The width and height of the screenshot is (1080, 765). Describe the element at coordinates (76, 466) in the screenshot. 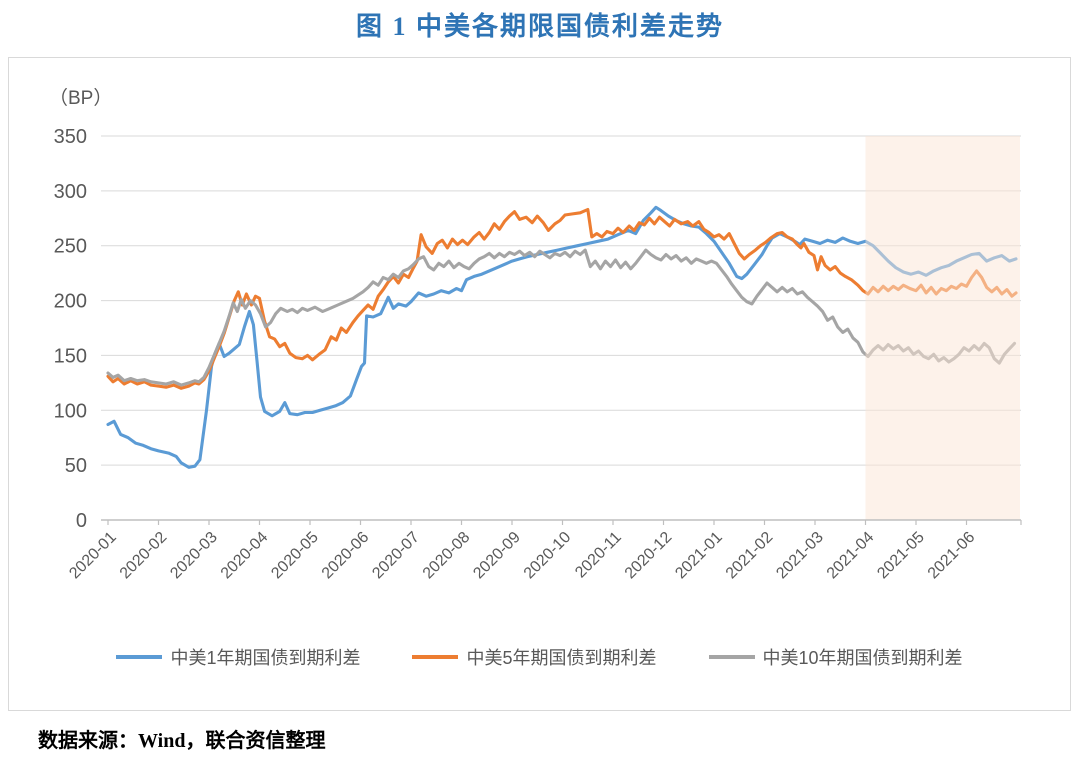

I see `y-axis-tick-label: 50` at that location.